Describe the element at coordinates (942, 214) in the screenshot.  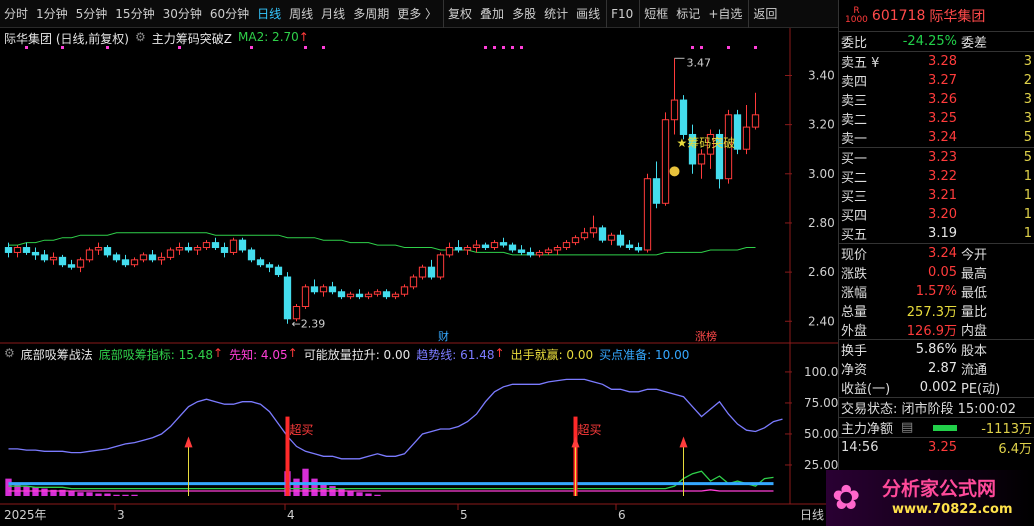
I see `bid-price: 3.20` at that location.